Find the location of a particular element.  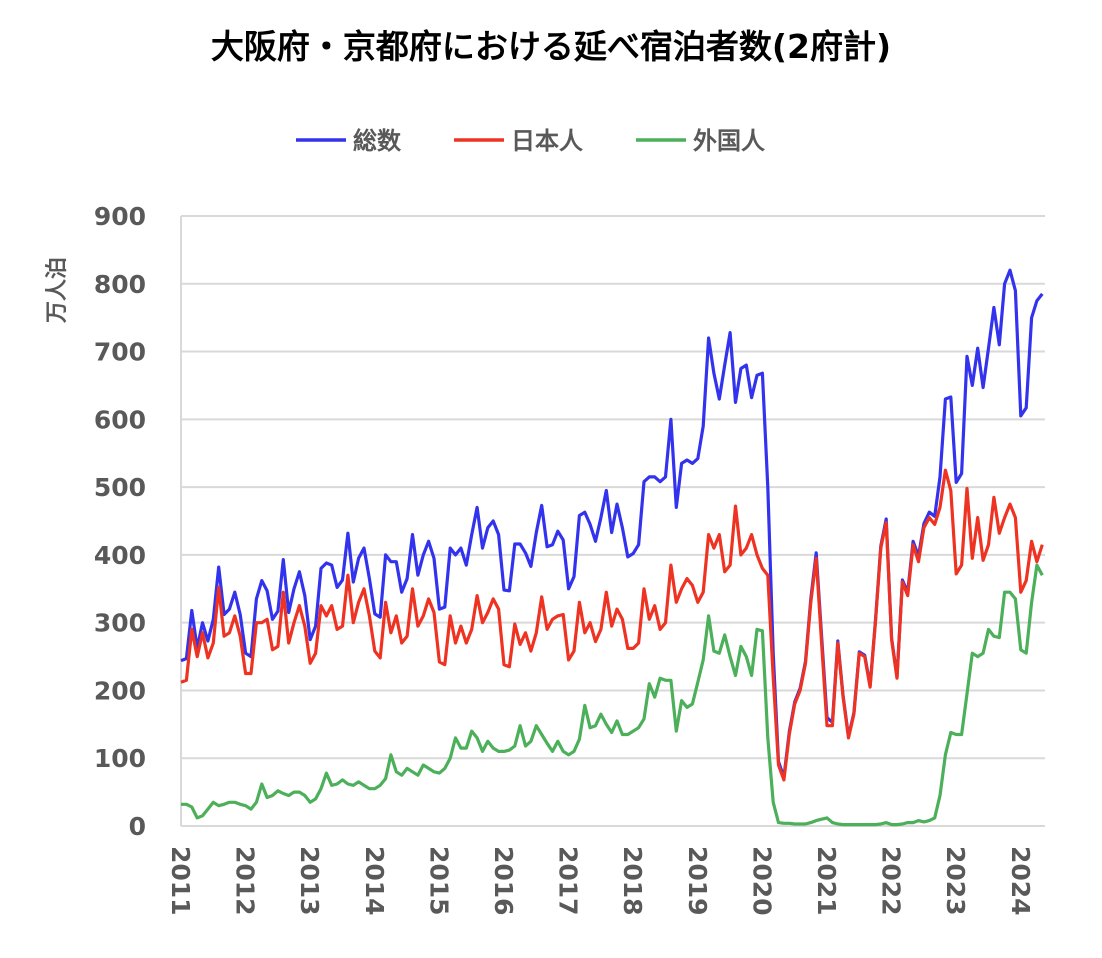

x-tick-label: 2020 is located at coordinates (761, 881).